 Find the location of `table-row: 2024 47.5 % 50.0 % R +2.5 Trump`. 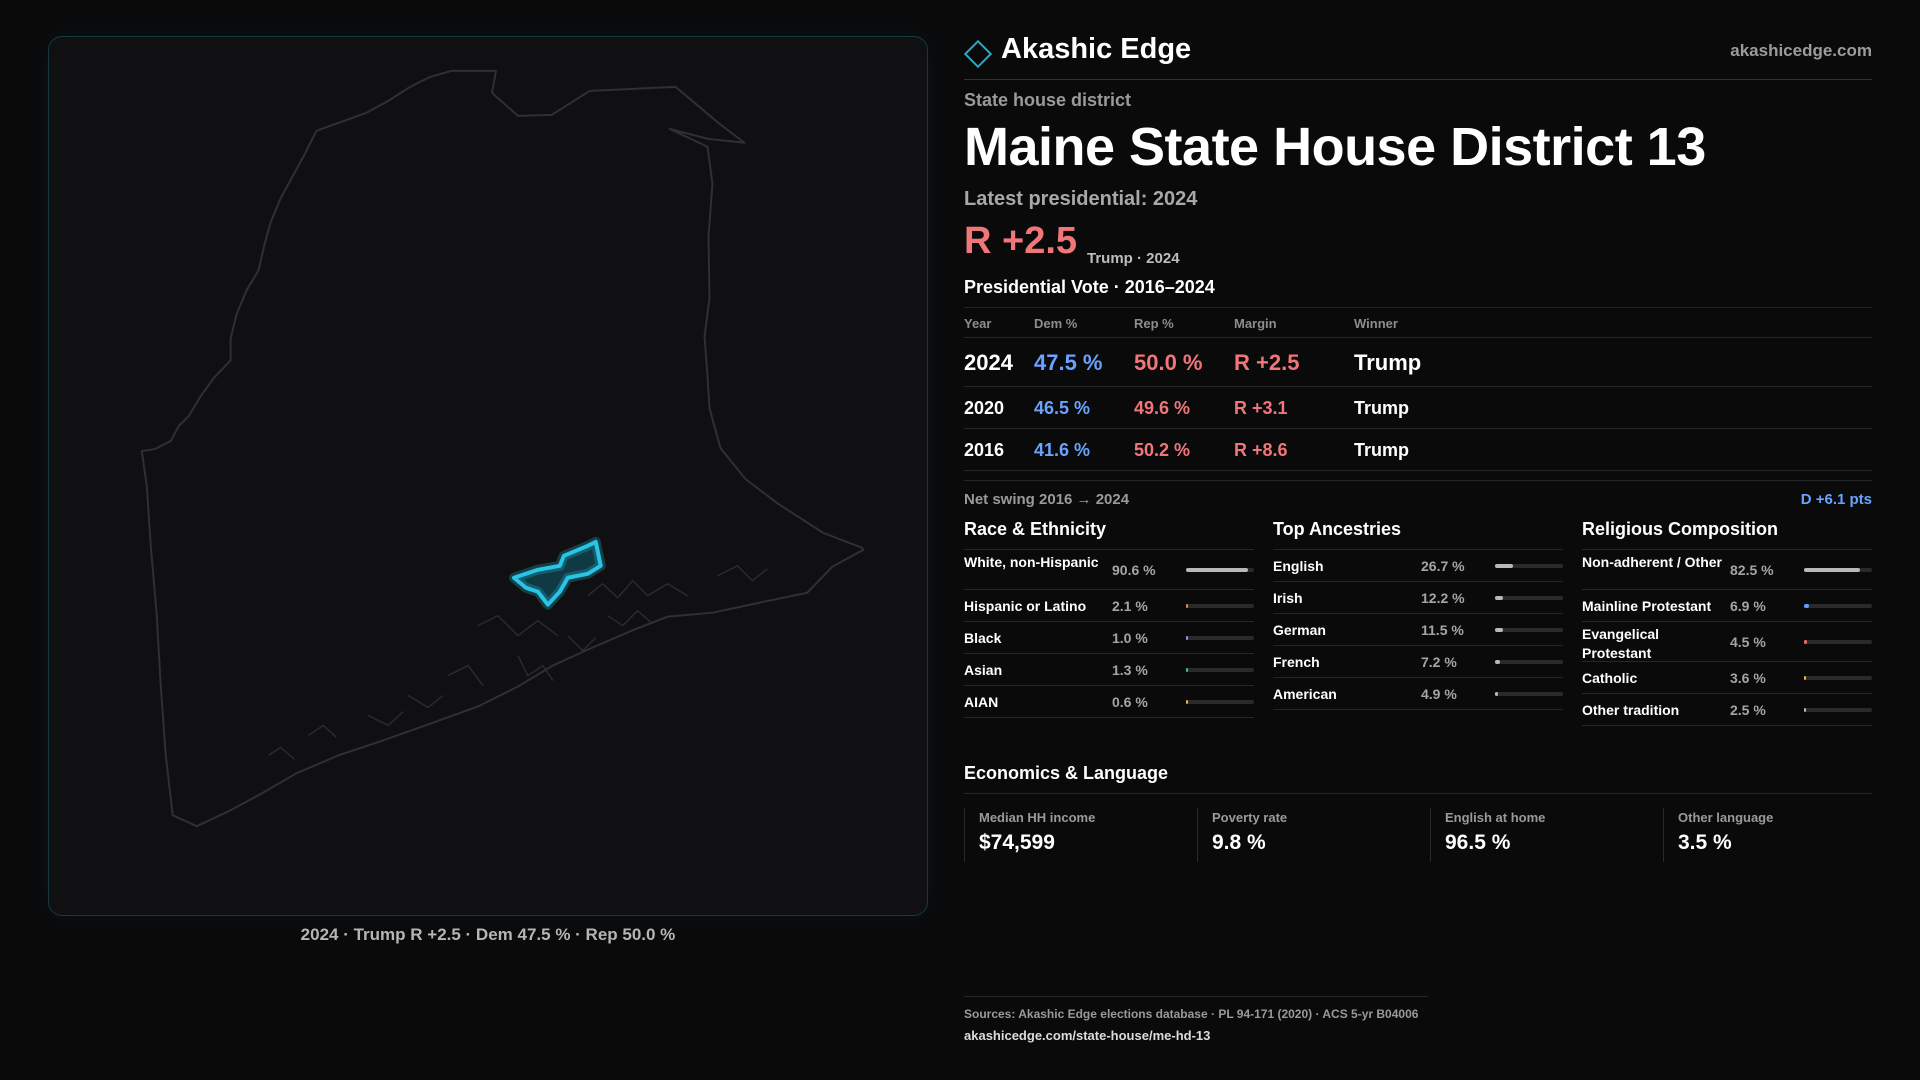

table-row: 2024 47.5 % 50.0 % R +2.5 Trump is located at coordinates (1418, 362).